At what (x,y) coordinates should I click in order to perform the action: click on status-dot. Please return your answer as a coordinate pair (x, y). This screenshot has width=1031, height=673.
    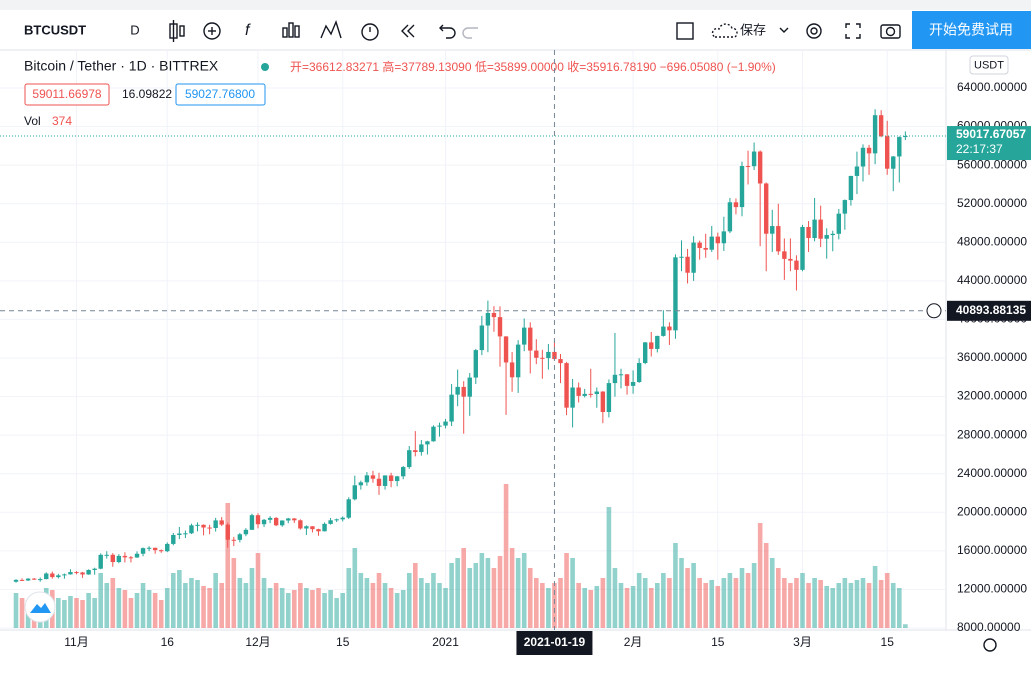
    Looking at the image, I should click on (265, 67).